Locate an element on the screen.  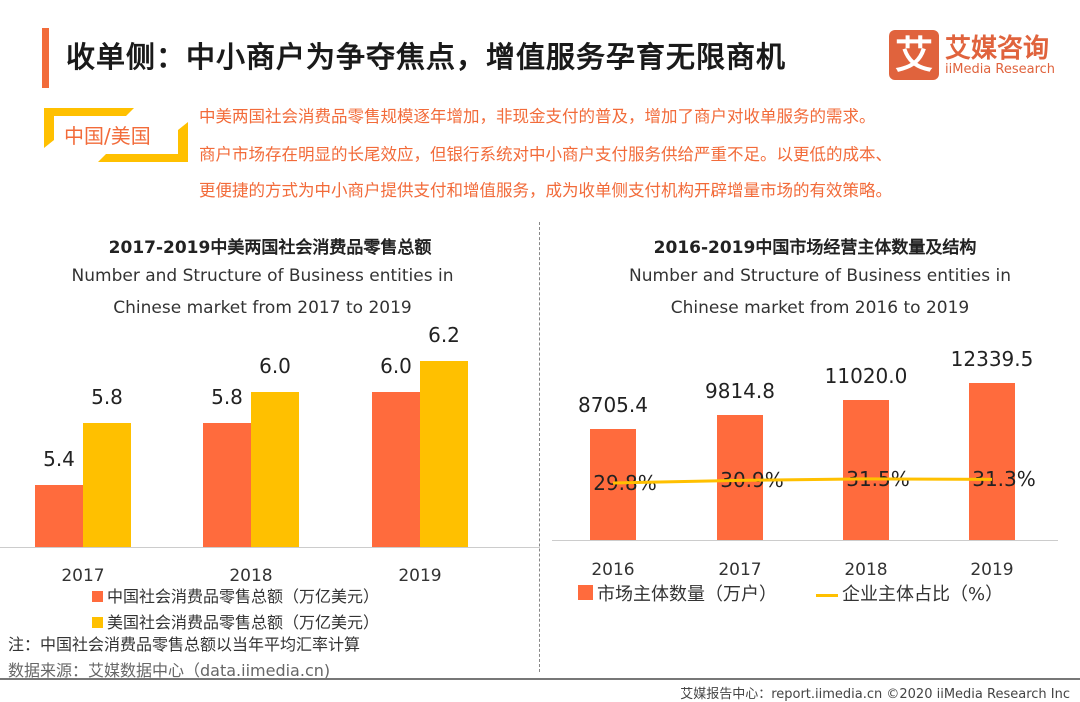
page-title: 收单侧：中小商户为争夺焦点，增值服务孕育无限商机 is located at coordinates (426, 57).